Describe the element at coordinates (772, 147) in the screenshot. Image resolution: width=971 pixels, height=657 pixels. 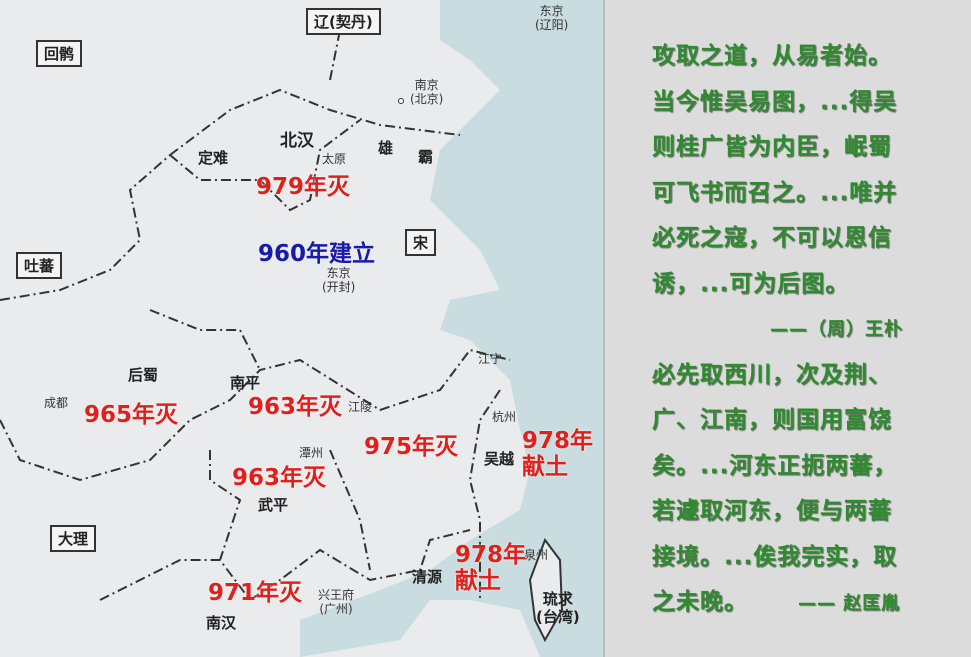
I see `quote-line: 则桂广皆为内臣，岷蜀` at that location.